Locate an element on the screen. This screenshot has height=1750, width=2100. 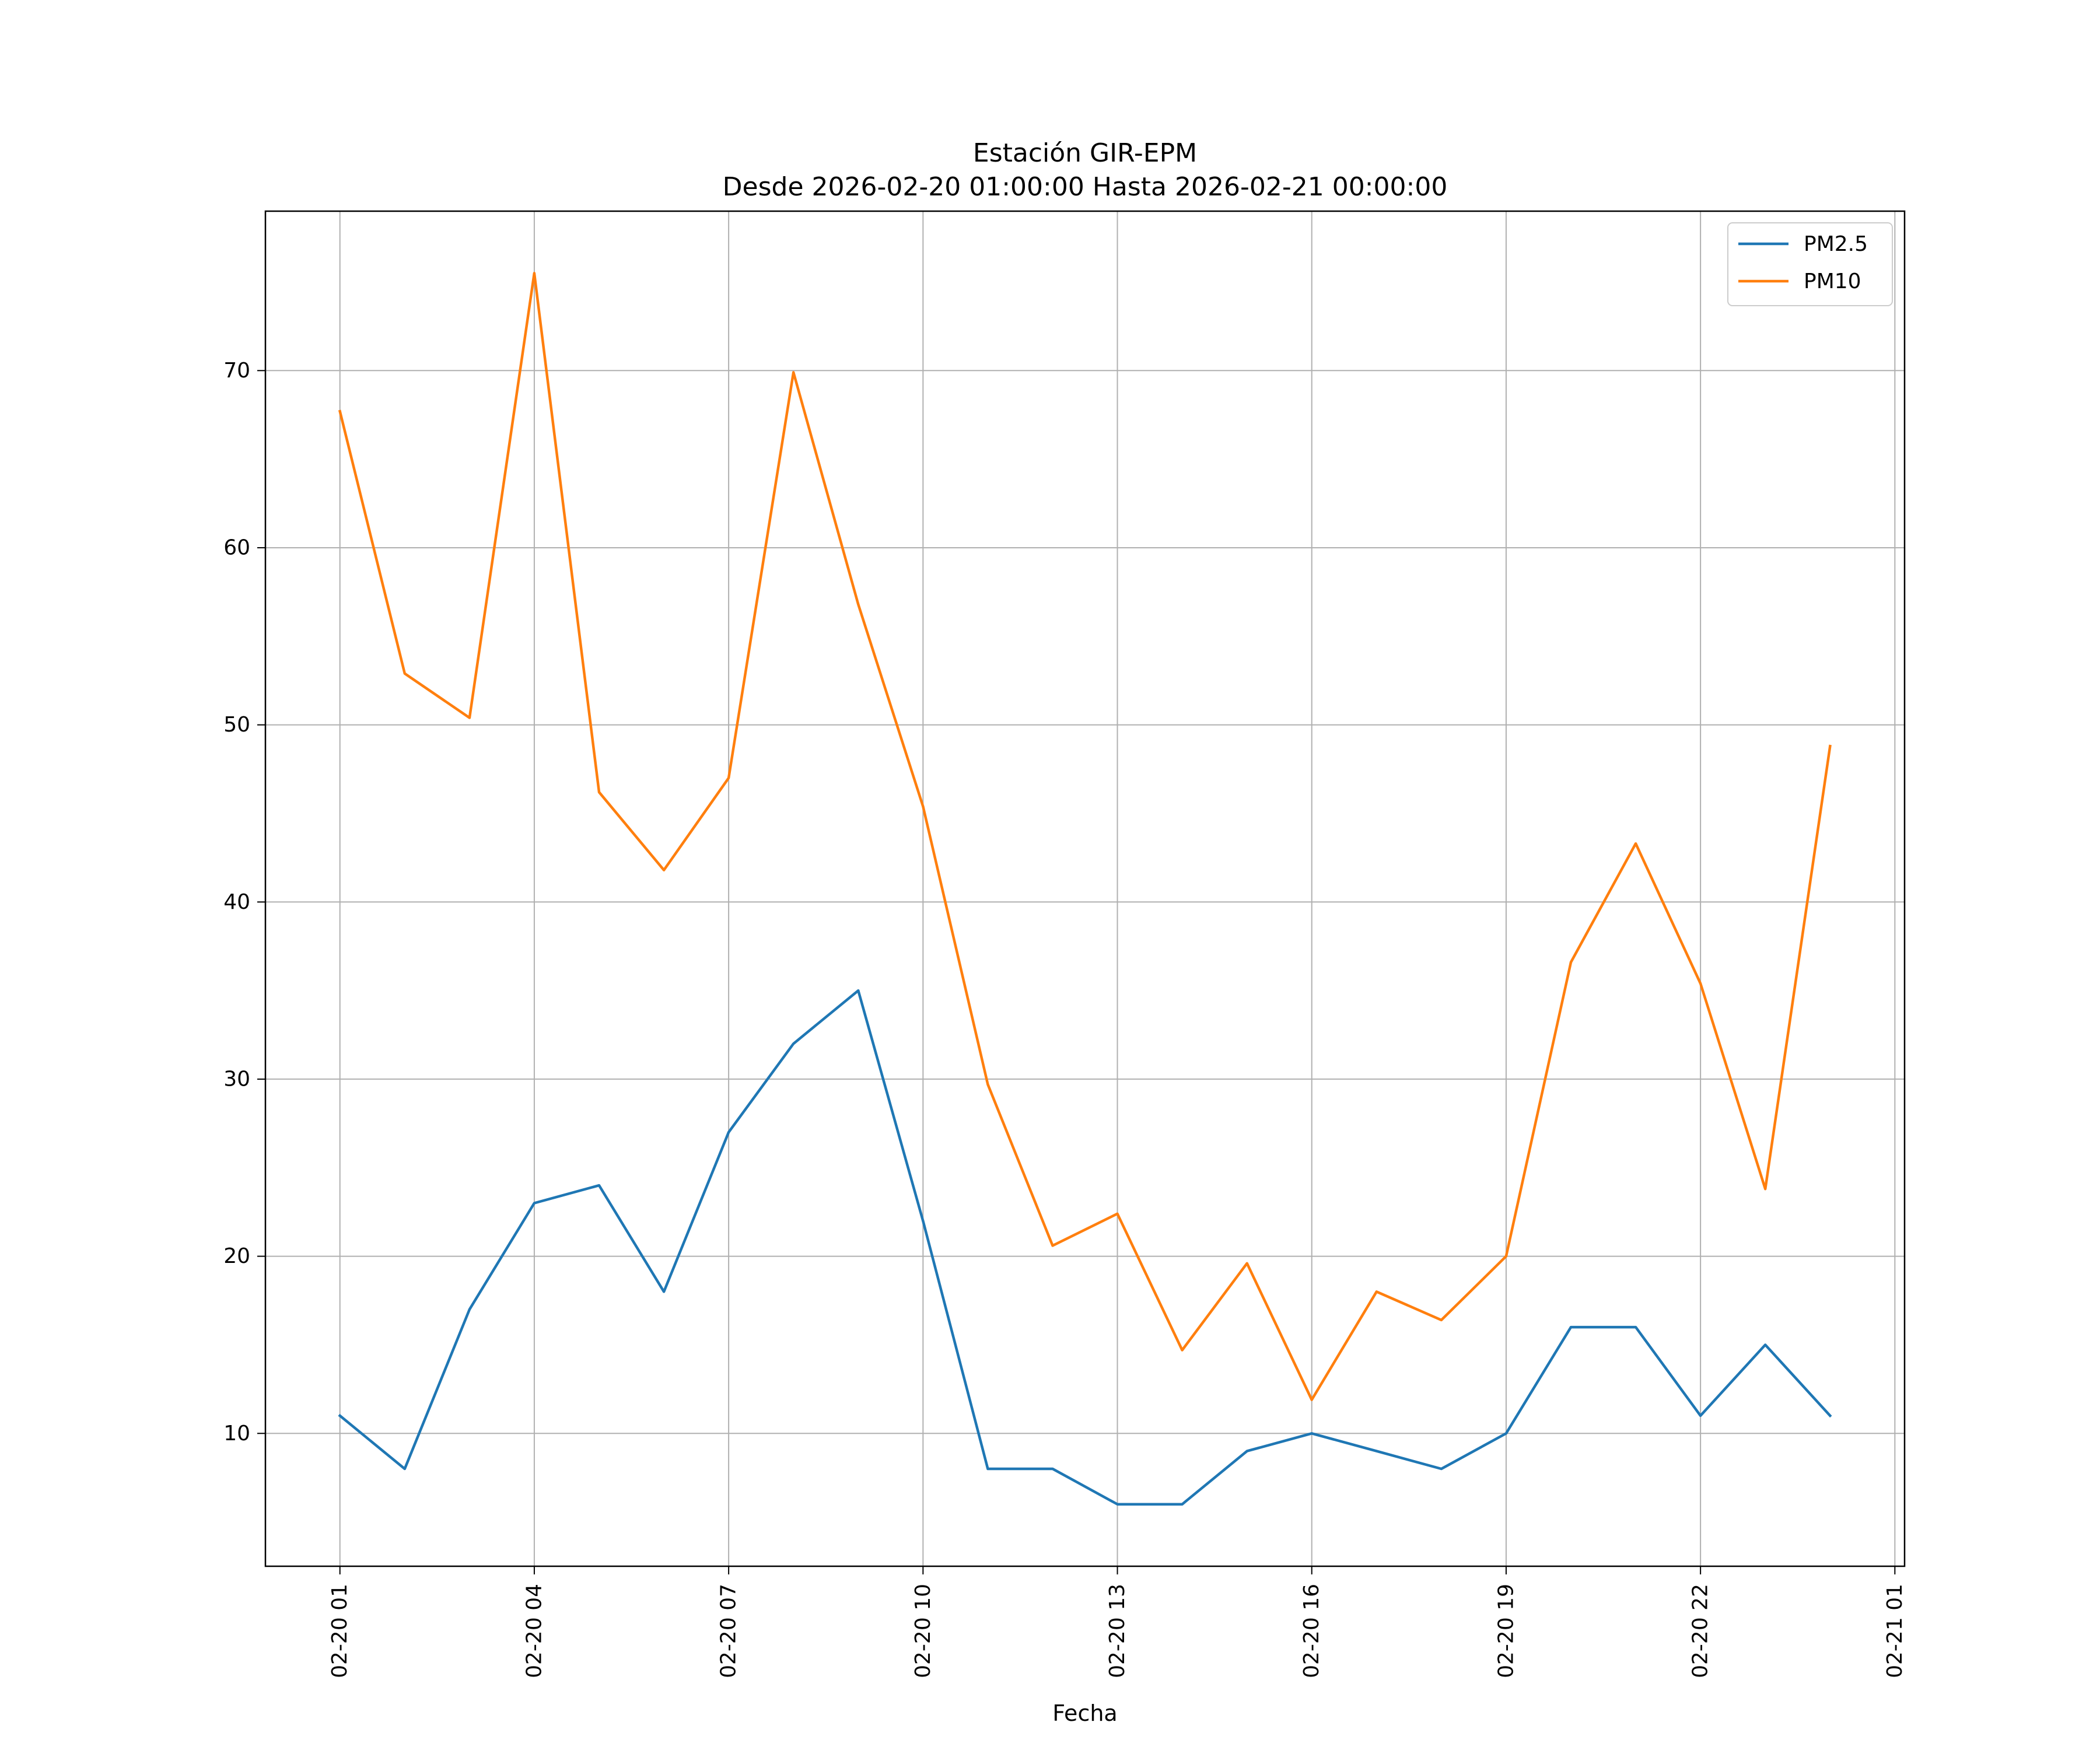
x-tick-label: 02-20 07 is located at coordinates (729, 1631).